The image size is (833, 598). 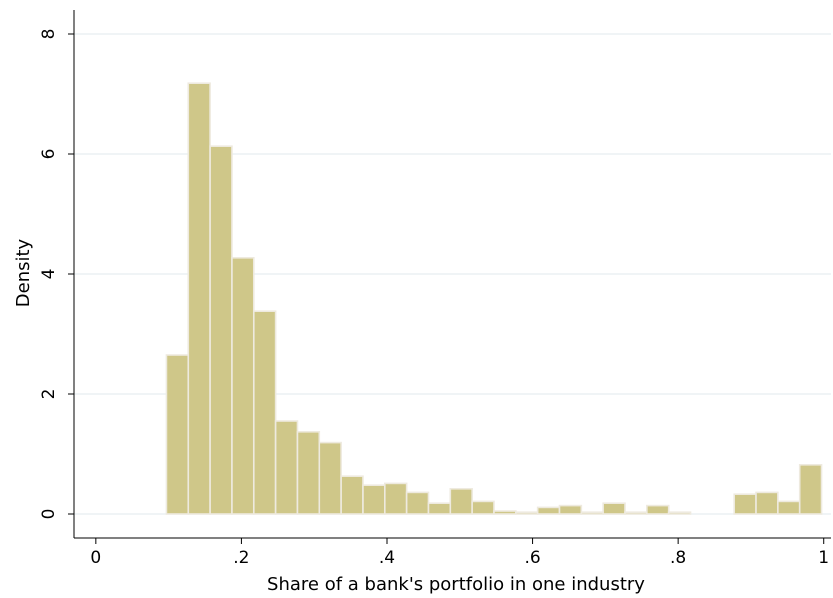 I want to click on x-tick-label: .2, so click(x=241, y=558).